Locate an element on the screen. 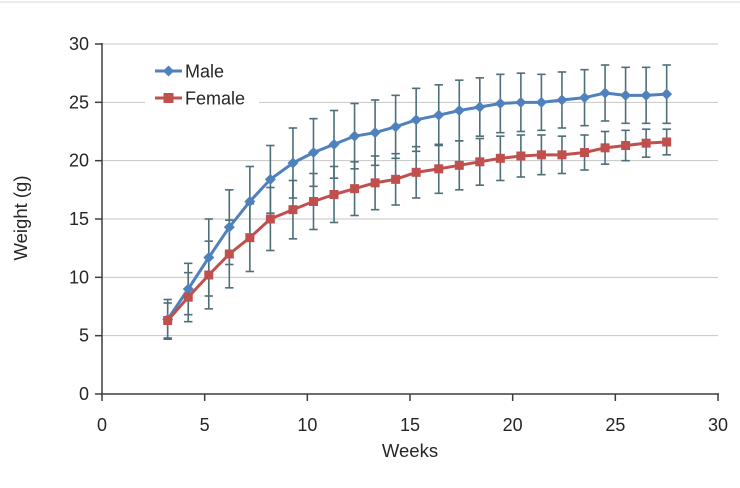  y-tick-label: 25 is located at coordinates (79, 102).